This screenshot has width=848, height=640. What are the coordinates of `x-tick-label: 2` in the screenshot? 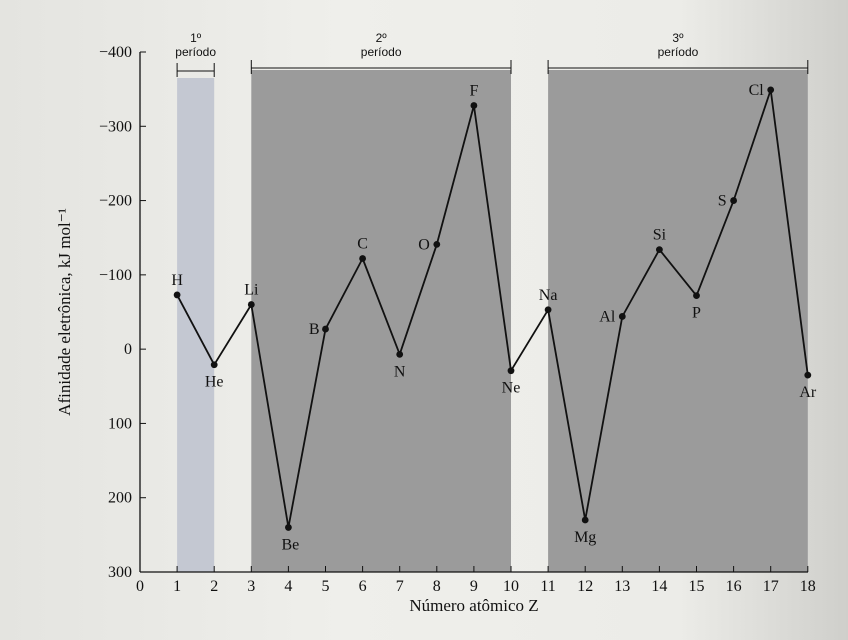 It's located at (214, 586).